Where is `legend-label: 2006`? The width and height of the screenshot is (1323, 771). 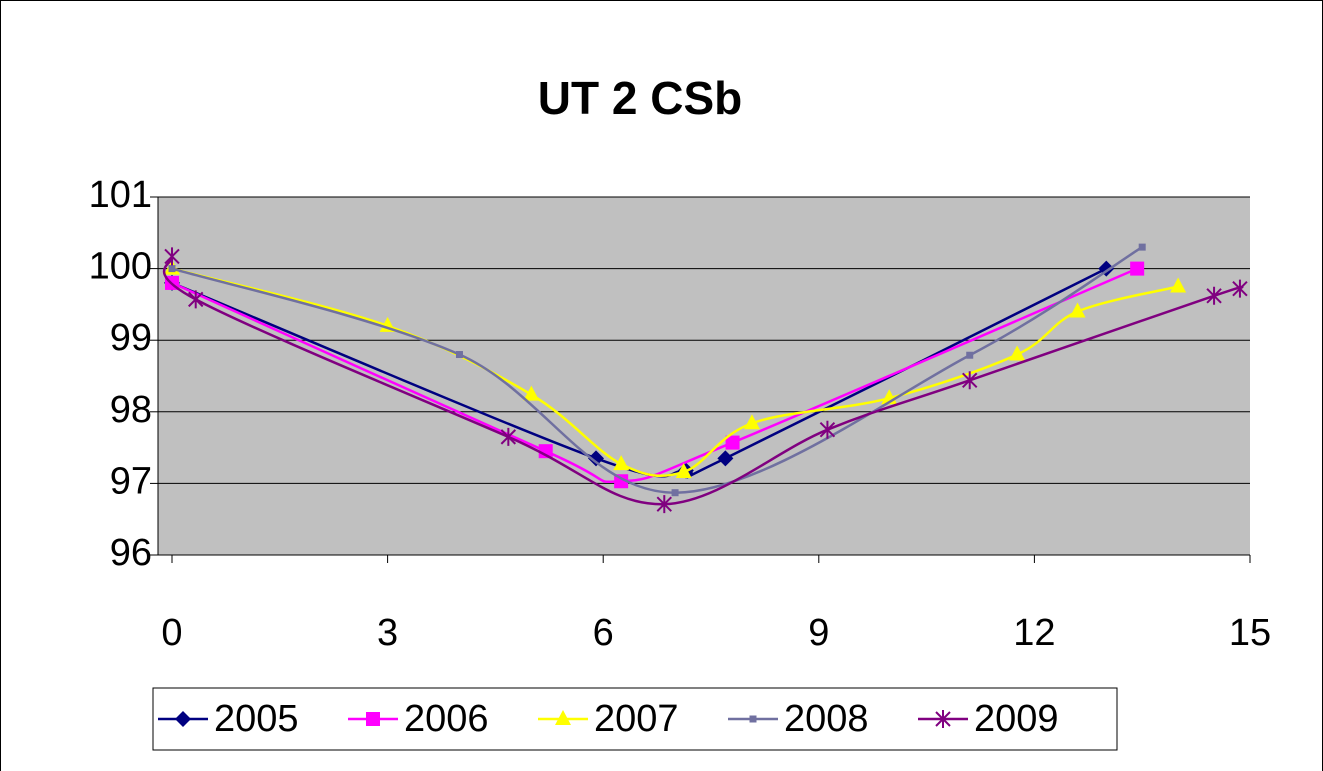 legend-label: 2006 is located at coordinates (446, 719).